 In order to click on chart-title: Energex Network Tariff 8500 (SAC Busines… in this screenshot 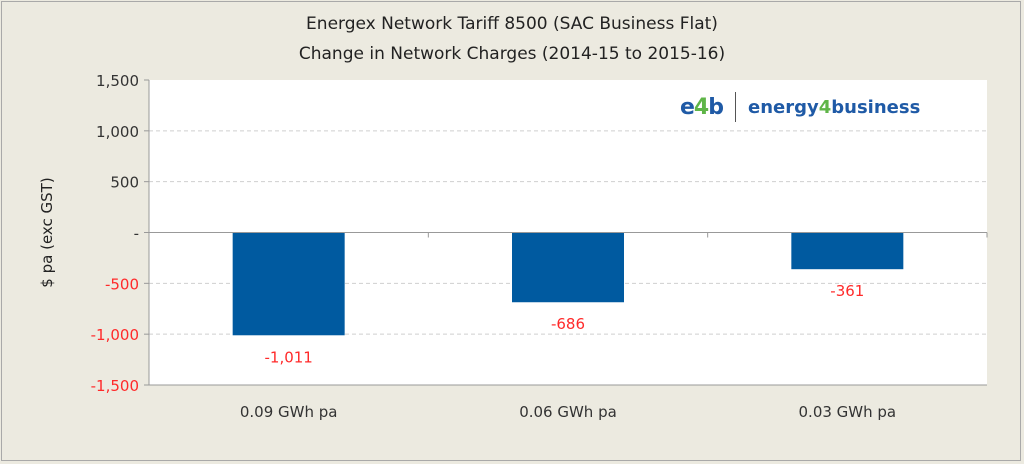, I will do `click(512, 24)`.